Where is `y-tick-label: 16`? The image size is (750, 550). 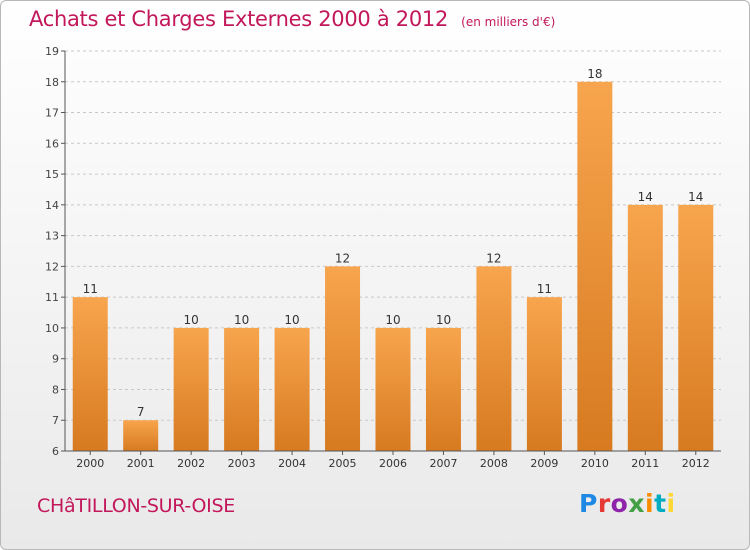
y-tick-label: 16 is located at coordinates (52, 143).